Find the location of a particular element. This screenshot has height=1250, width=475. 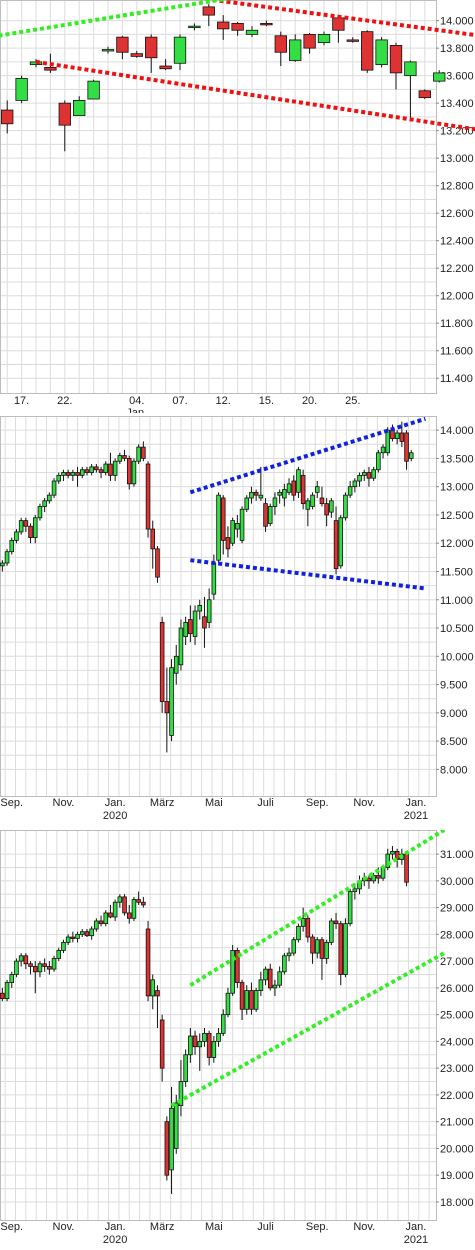

x-tick-label: 15. is located at coordinates (266, 401).